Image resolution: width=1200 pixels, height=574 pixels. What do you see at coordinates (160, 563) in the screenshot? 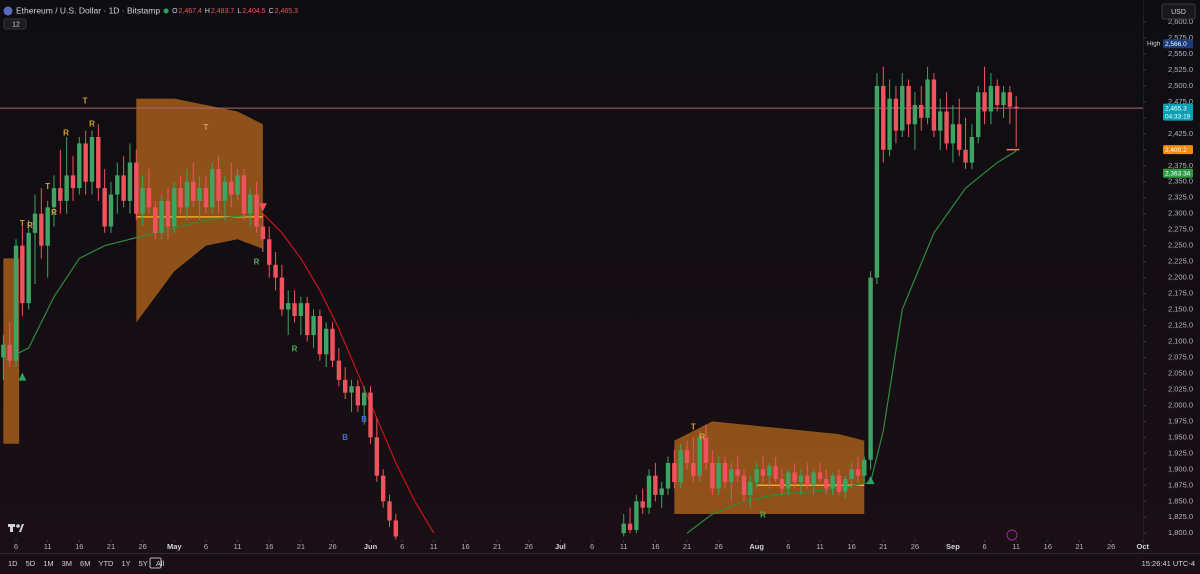
I see `range-button: All` at bounding box center [160, 563].